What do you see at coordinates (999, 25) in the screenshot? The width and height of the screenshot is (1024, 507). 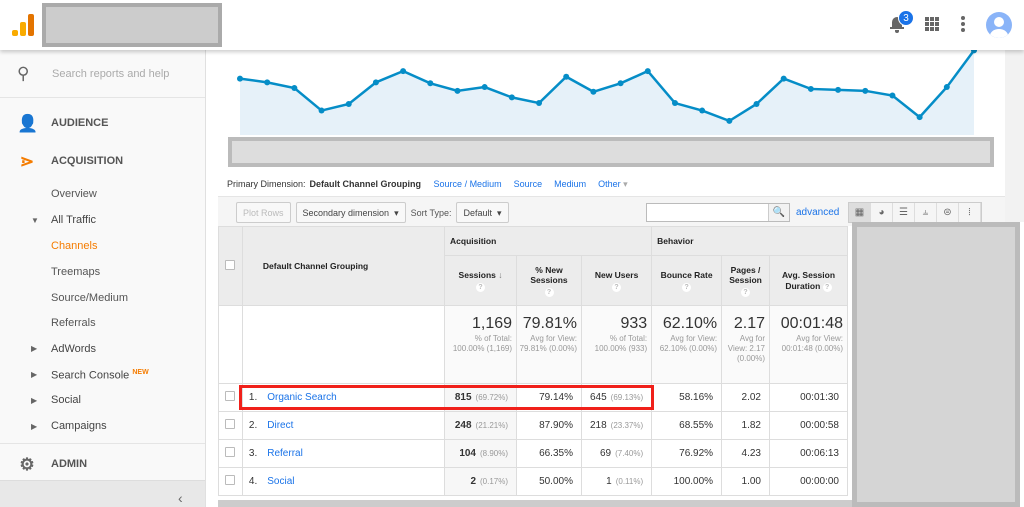 I see `avatar` at bounding box center [999, 25].